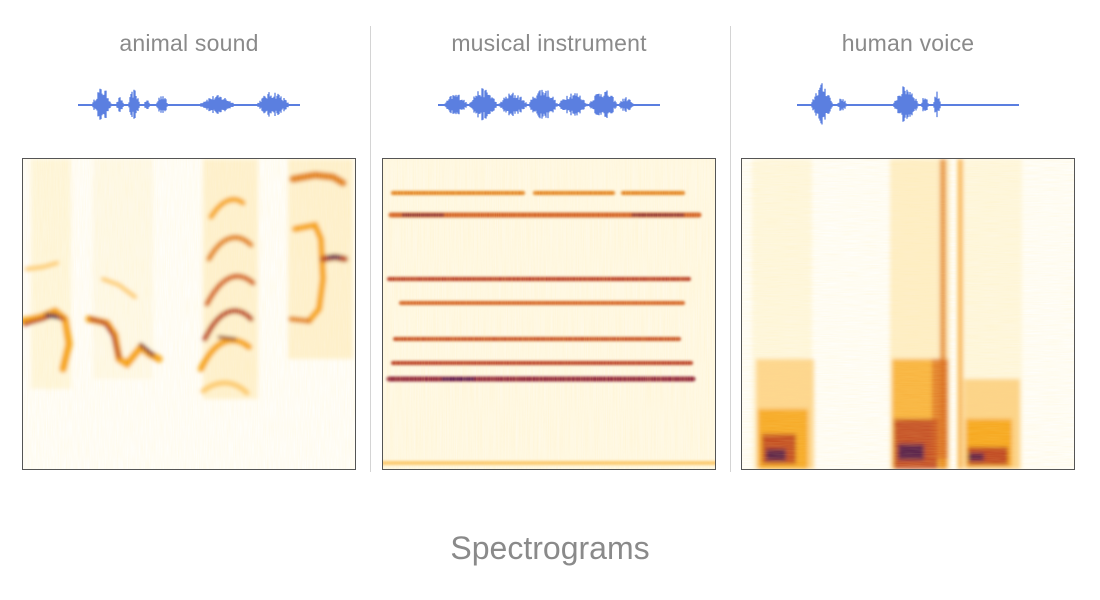  What do you see at coordinates (549, 43) in the screenshot?
I see `panel-title: musical instrument` at bounding box center [549, 43].